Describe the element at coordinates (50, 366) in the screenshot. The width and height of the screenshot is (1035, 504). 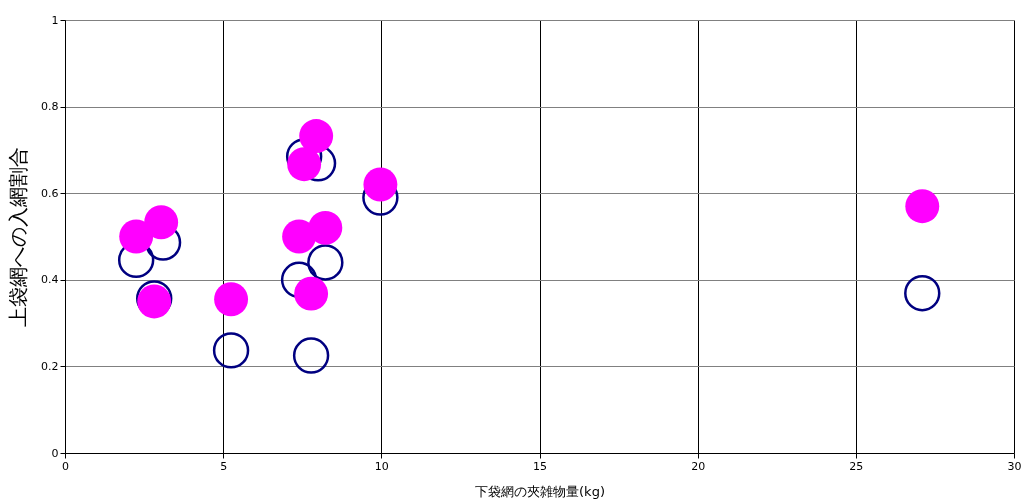
I see `y-tick-label: 0.2` at that location.